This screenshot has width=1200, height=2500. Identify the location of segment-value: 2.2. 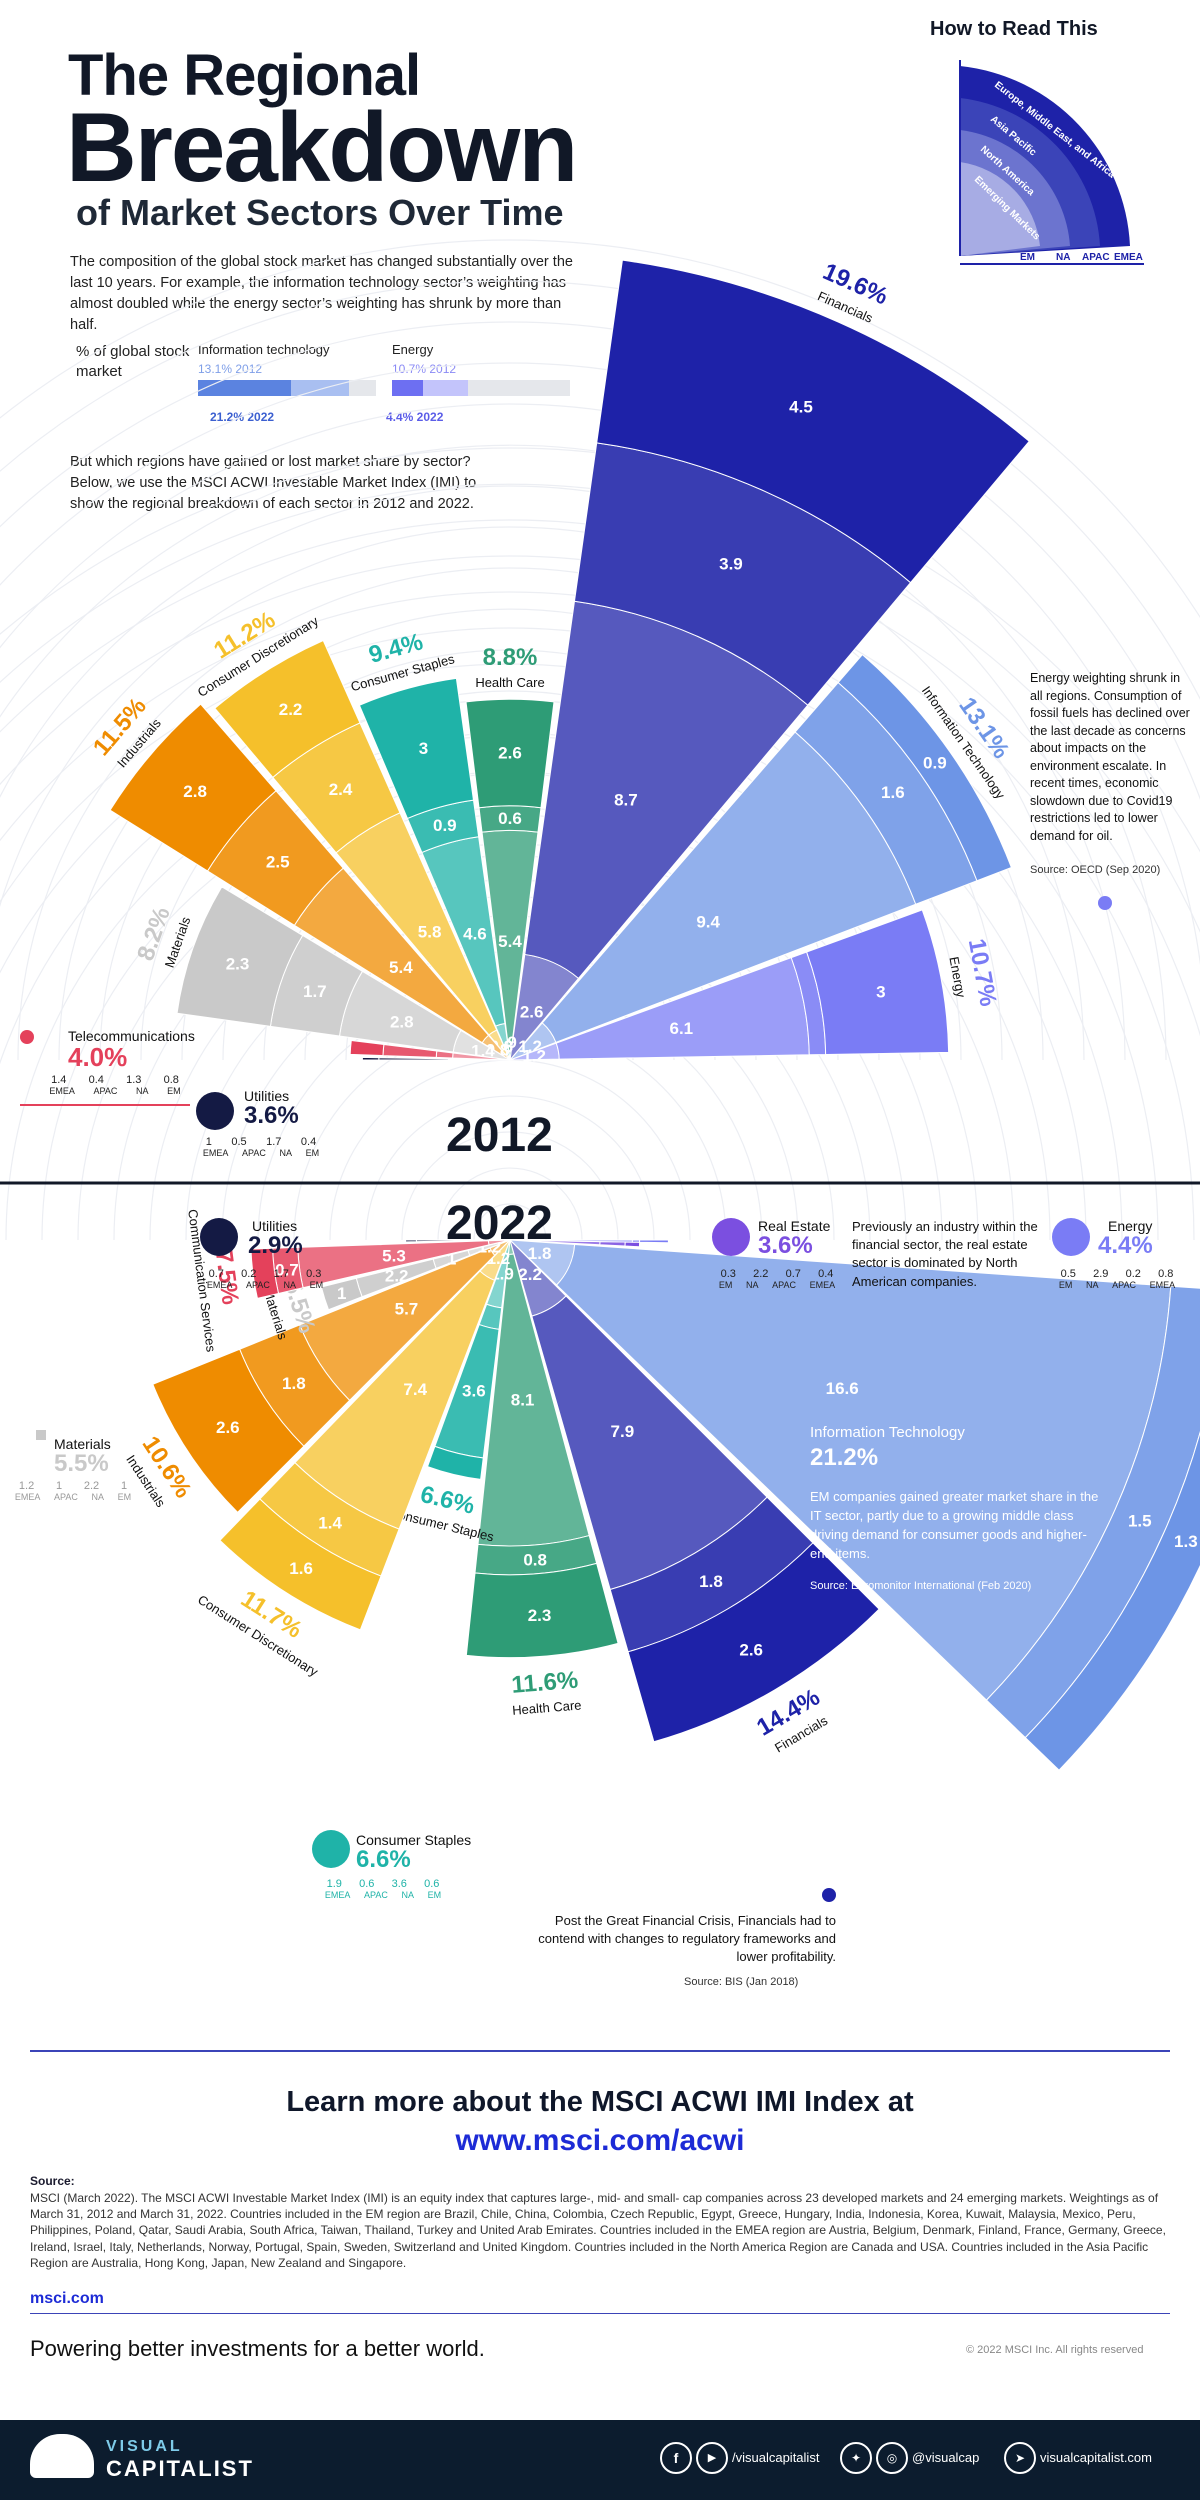
(291, 709).